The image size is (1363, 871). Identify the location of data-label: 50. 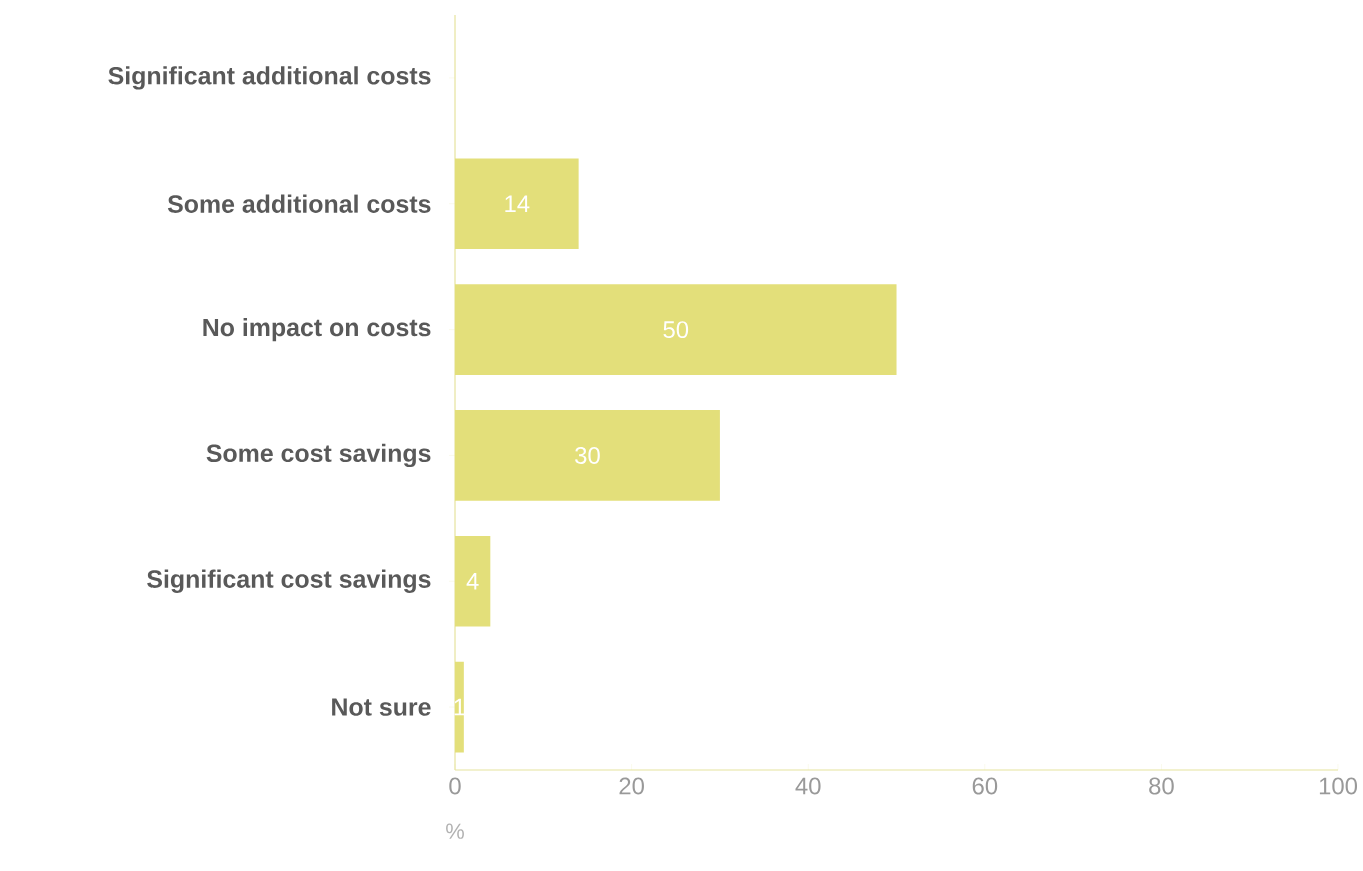
(676, 330).